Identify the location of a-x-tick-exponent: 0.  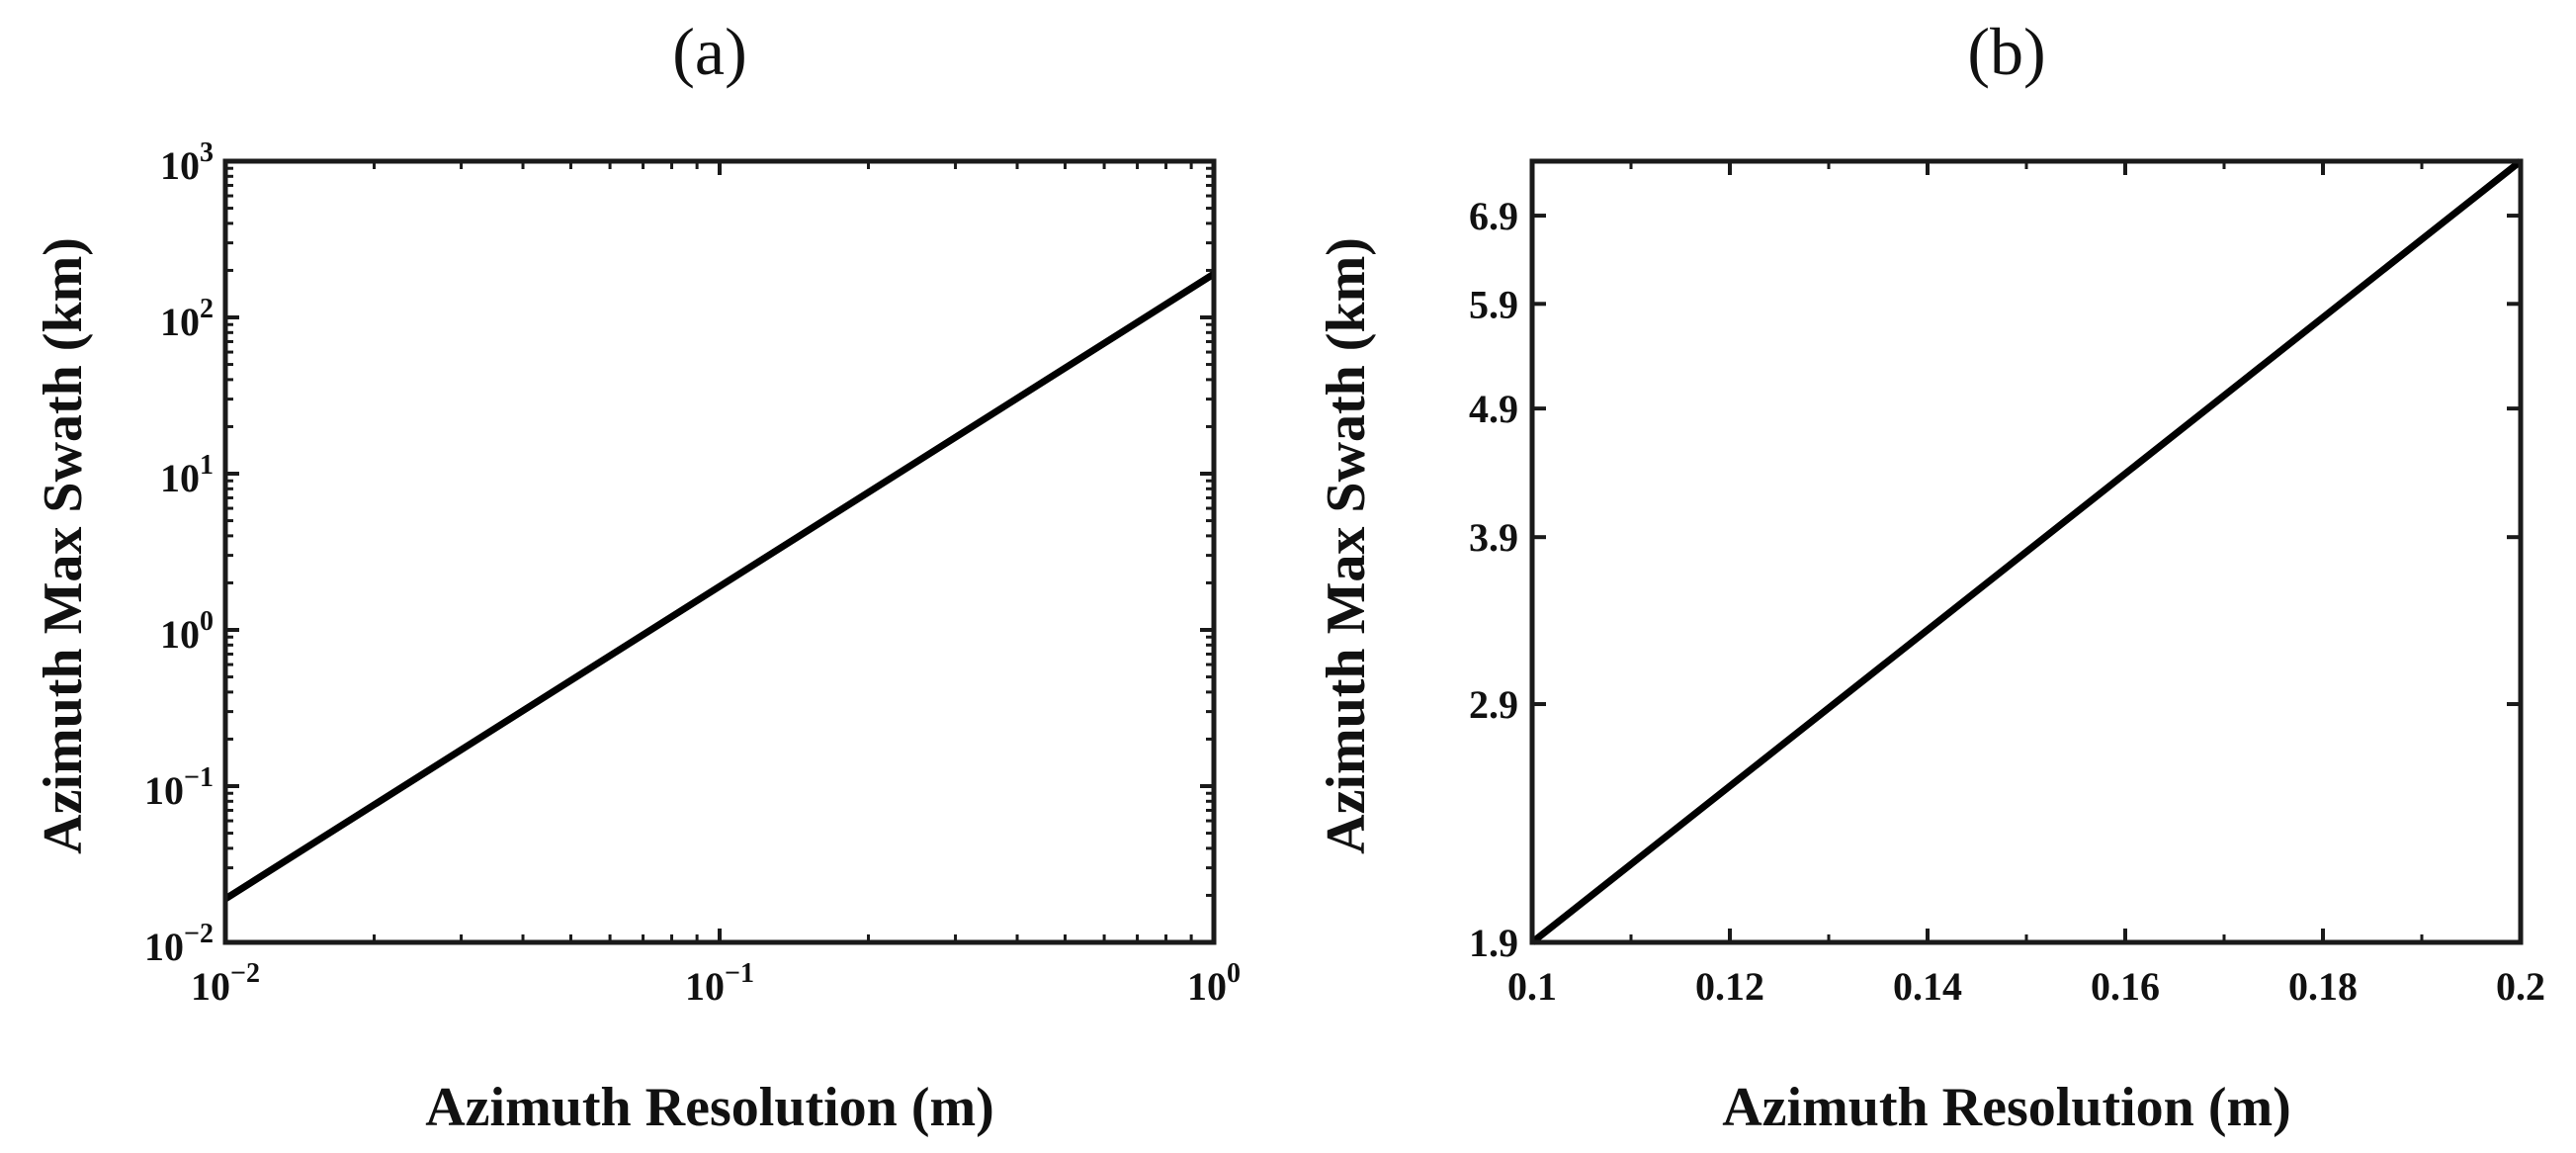
(1234, 973).